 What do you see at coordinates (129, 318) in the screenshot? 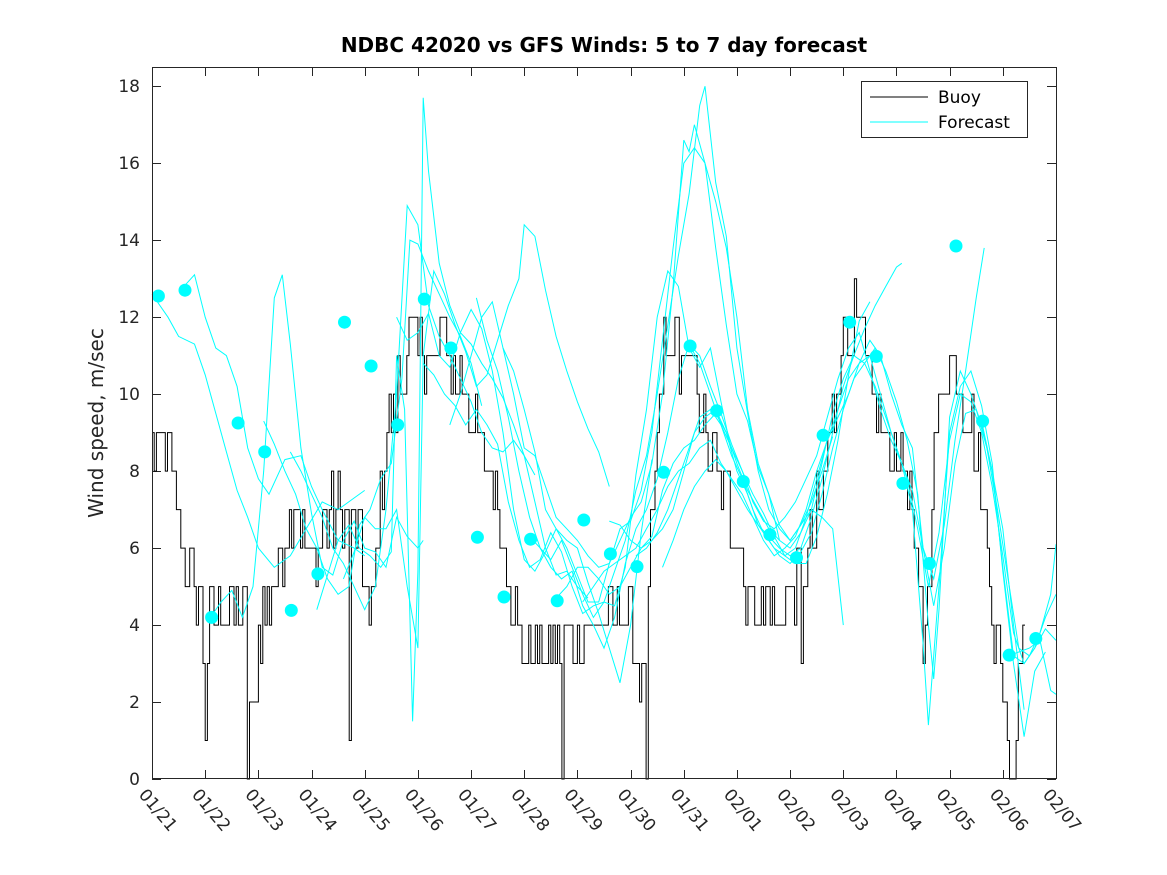
I see `y-tick-label-6: 12` at bounding box center [129, 318].